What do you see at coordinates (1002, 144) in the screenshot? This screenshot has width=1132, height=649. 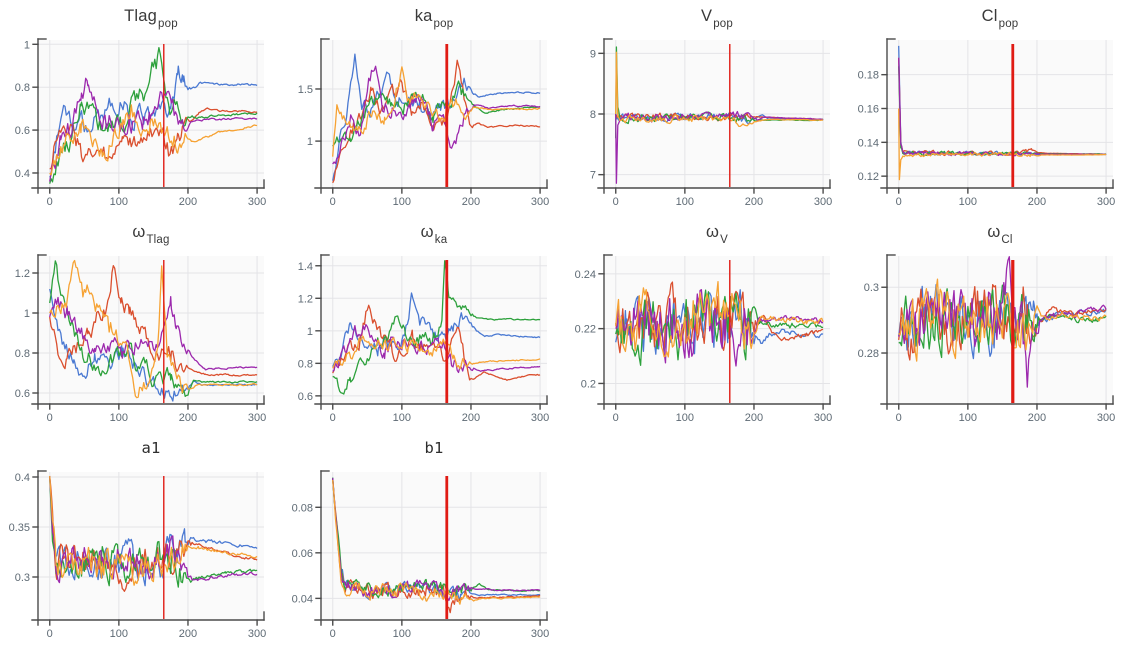 I see `trace-orange-Cl_pop` at bounding box center [1002, 144].